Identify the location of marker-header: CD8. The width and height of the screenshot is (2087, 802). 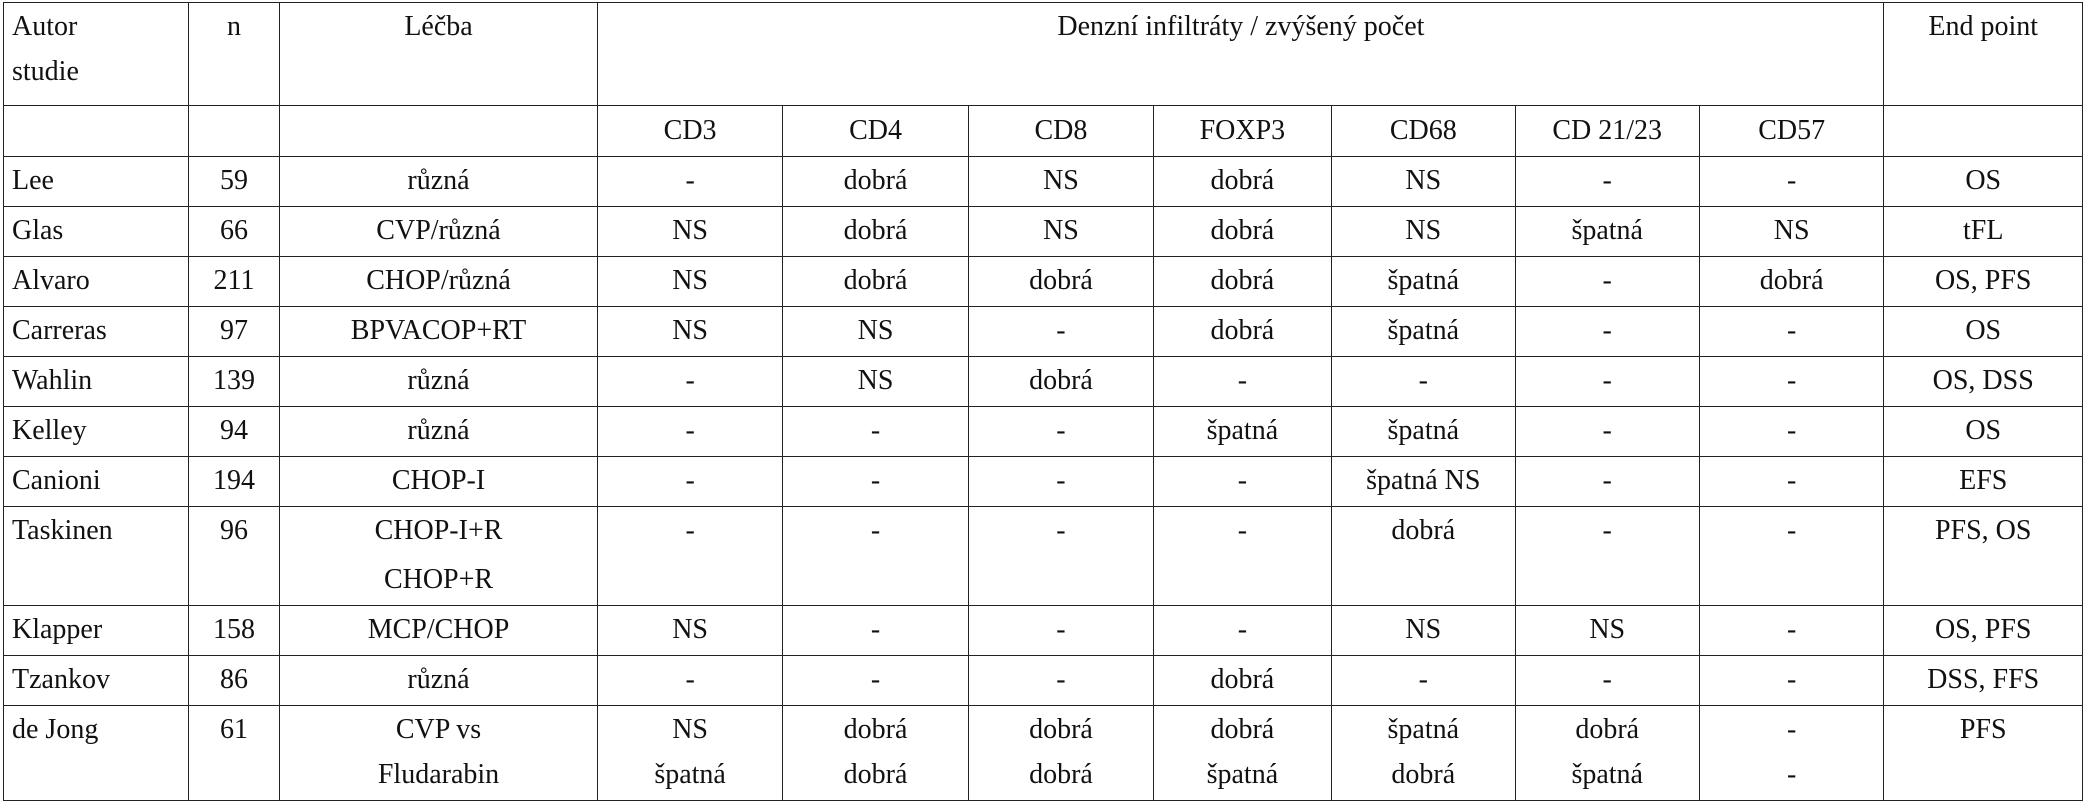
(1061, 131).